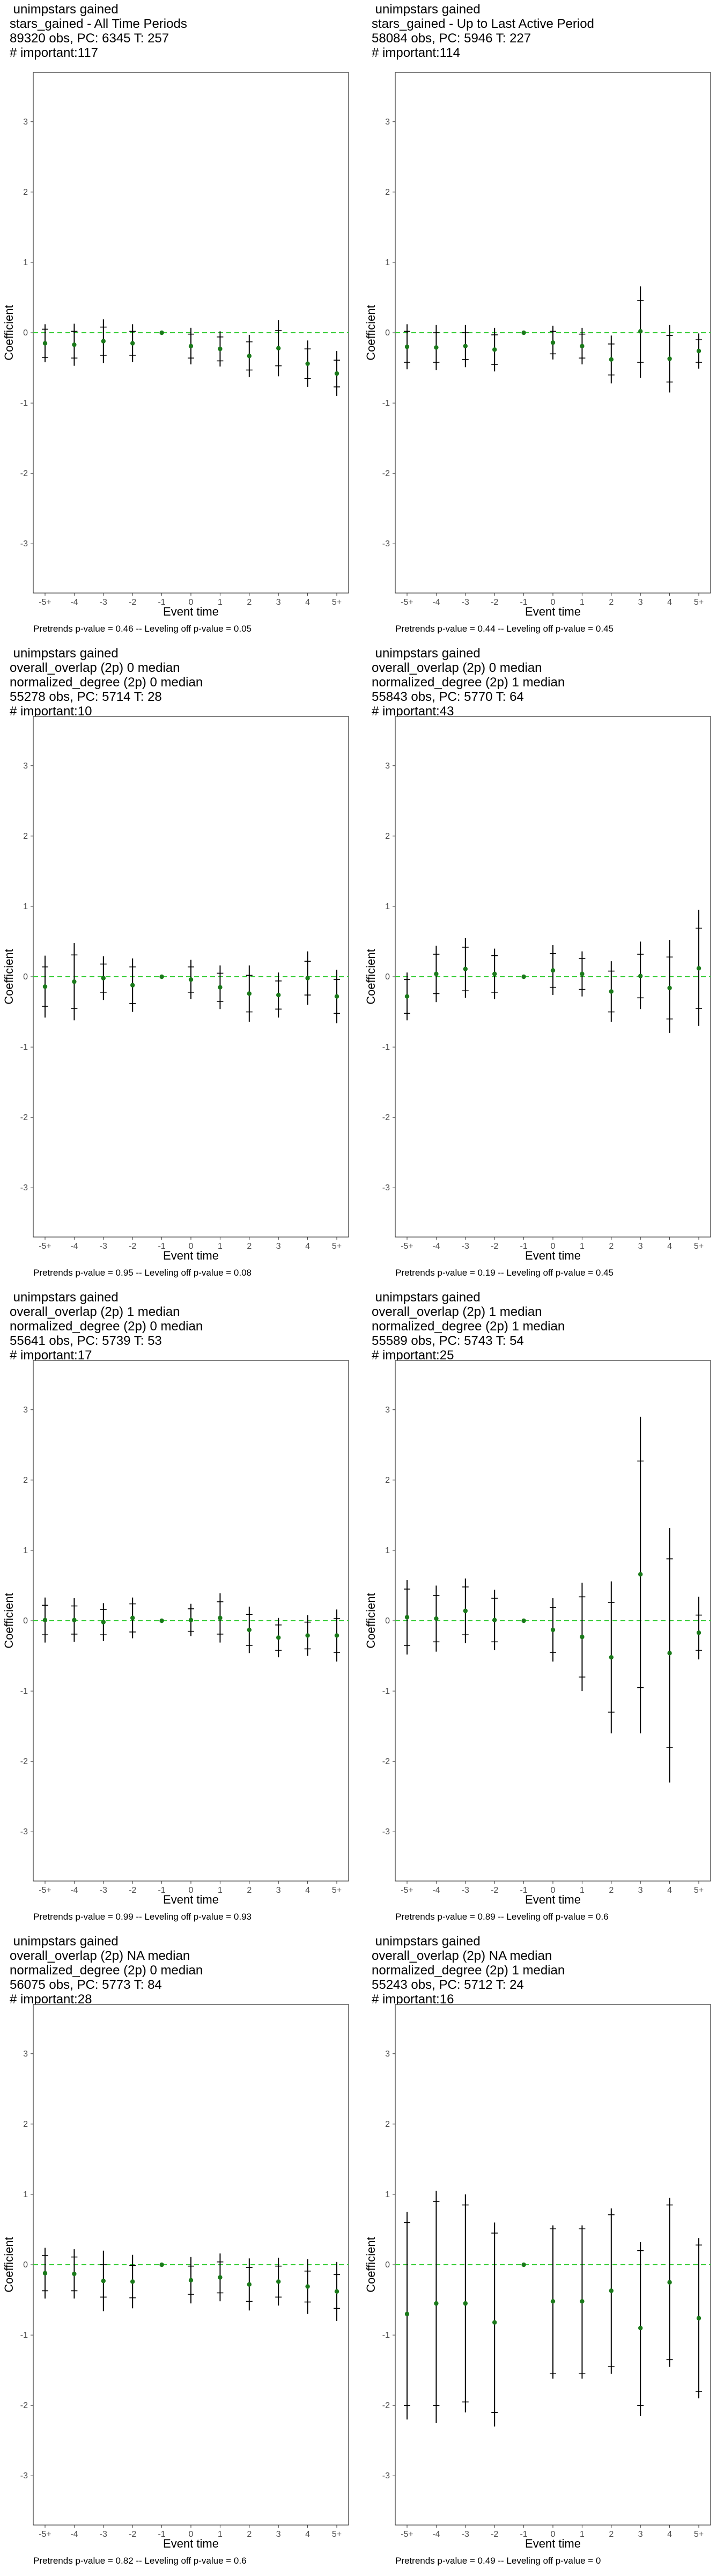  What do you see at coordinates (387, 2124) in the screenshot?
I see `y-tick-label: 2` at bounding box center [387, 2124].